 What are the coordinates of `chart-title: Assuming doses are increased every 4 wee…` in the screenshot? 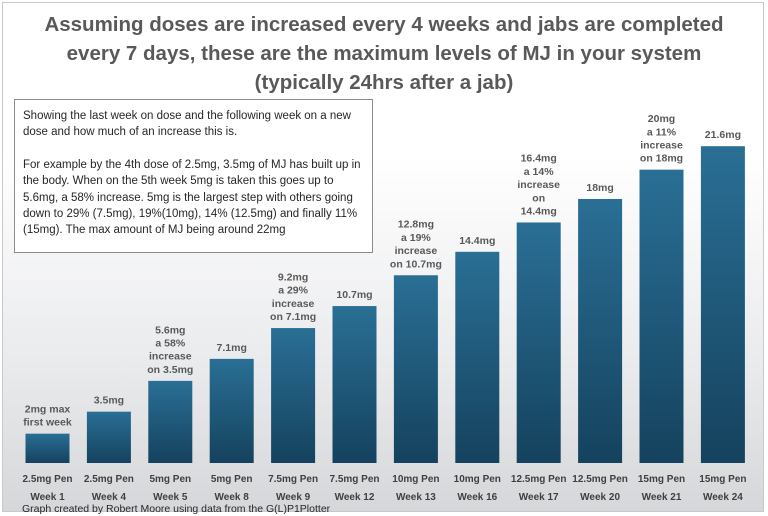 It's located at (384, 53).